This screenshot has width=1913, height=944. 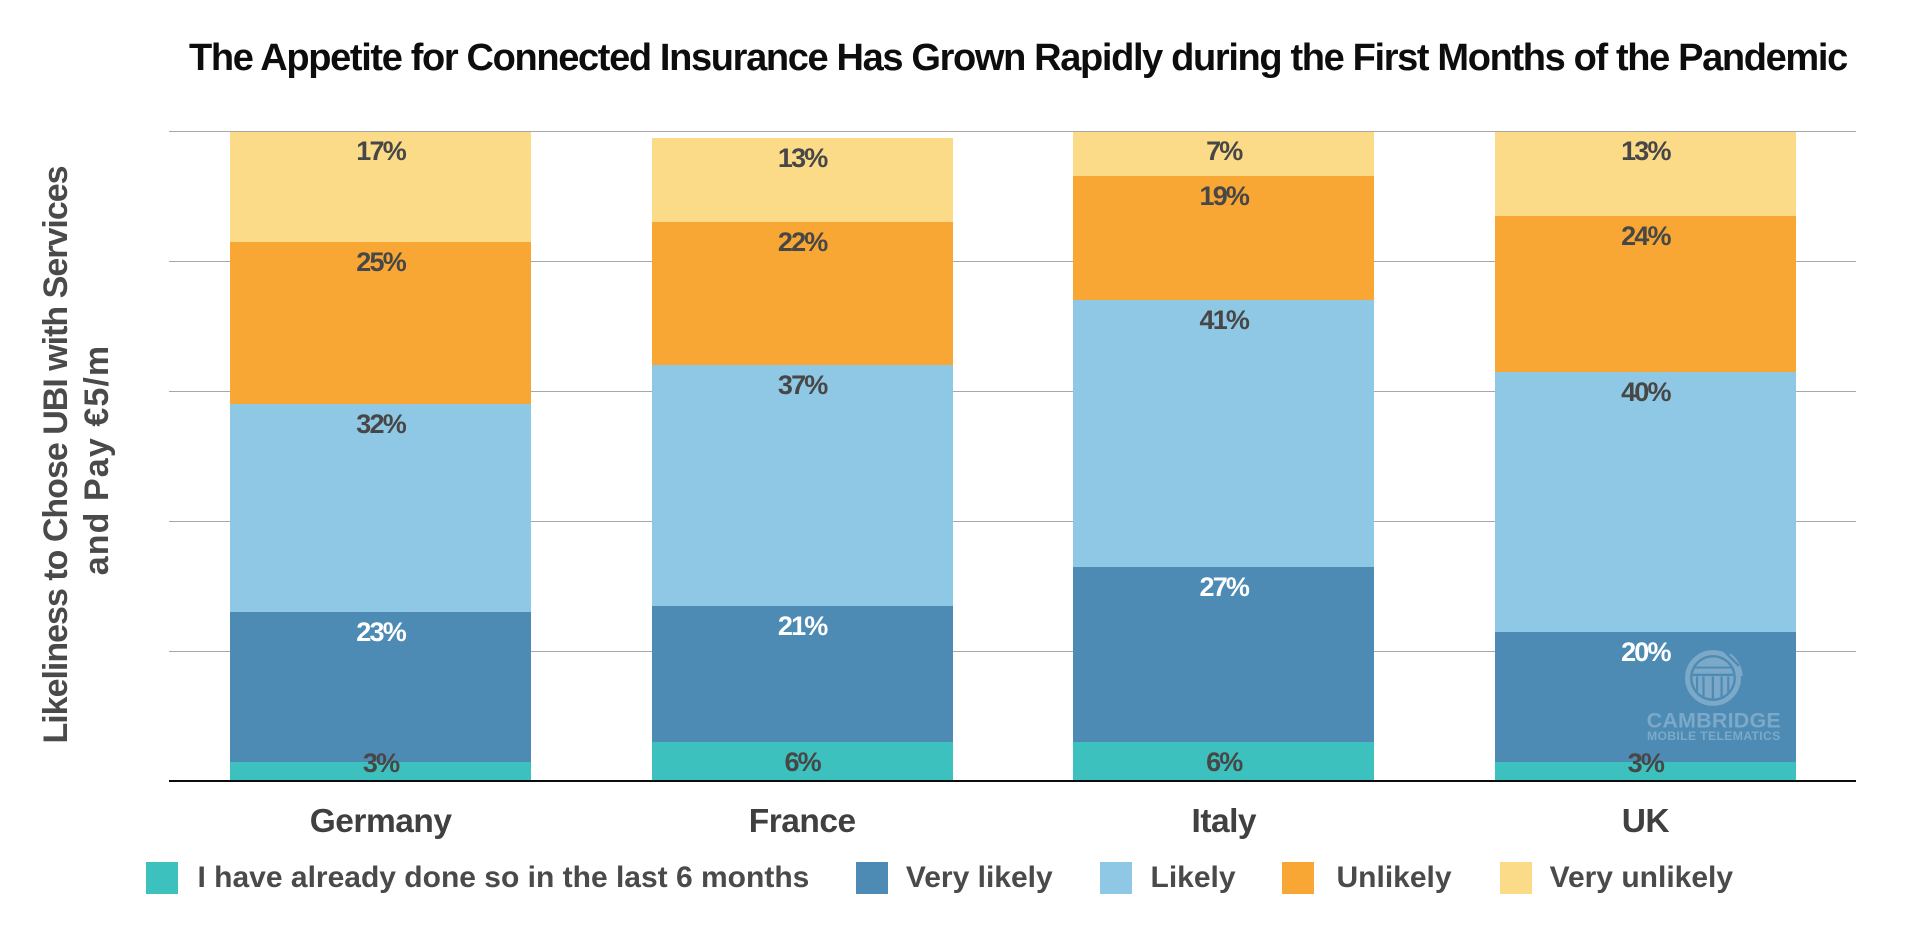 What do you see at coordinates (1714, 736) in the screenshot?
I see `svg-text: MOBILE TELEMATICS` at bounding box center [1714, 736].